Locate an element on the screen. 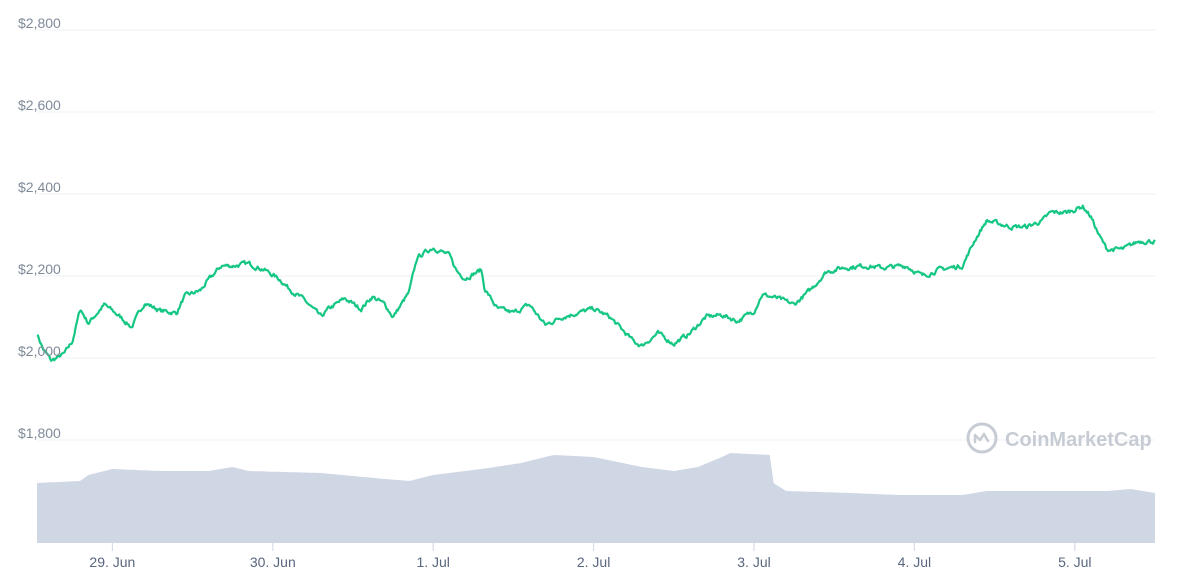 The height and width of the screenshot is (586, 1184). y-axis: $2,800 $2,600 $2,400 $2,200 $2,000 $1,800 is located at coordinates (39, 228).